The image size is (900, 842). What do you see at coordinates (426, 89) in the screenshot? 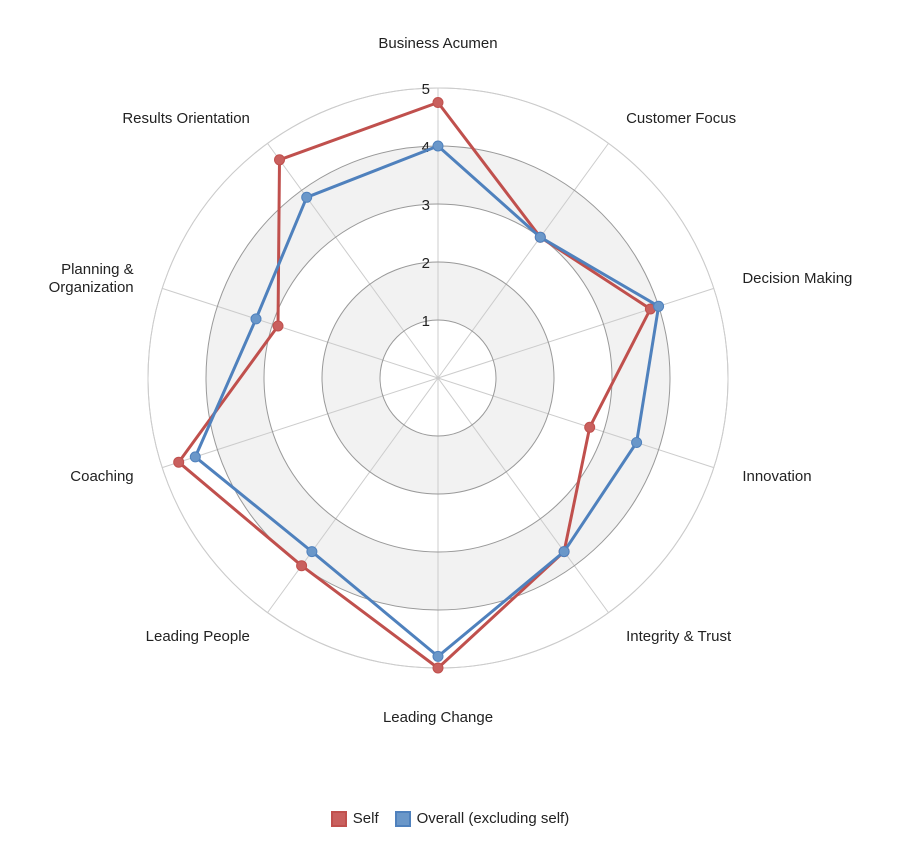
I see `tick-label: 5` at bounding box center [426, 89].